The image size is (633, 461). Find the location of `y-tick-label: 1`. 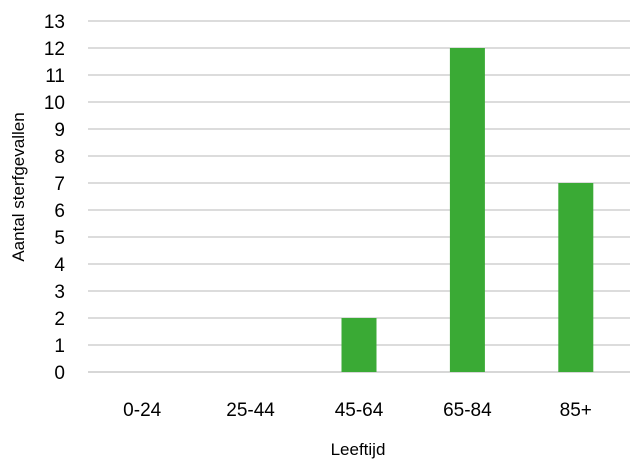

y-tick-label: 1 is located at coordinates (59, 346).